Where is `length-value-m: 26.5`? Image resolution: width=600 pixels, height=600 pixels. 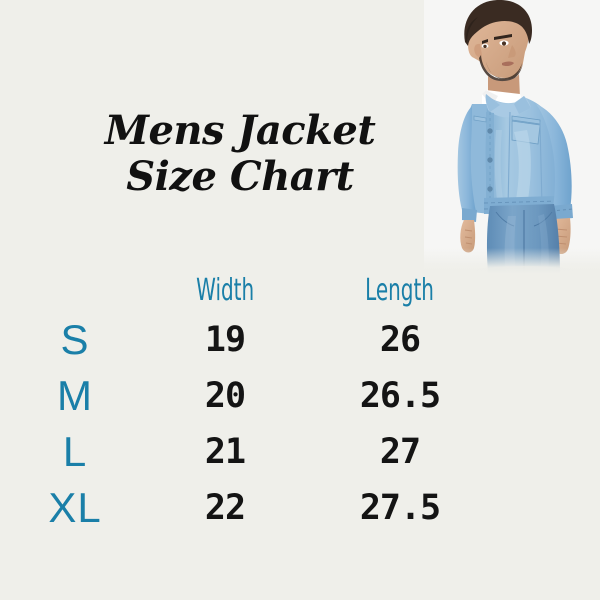 length-value-m: 26.5 is located at coordinates (400, 396).